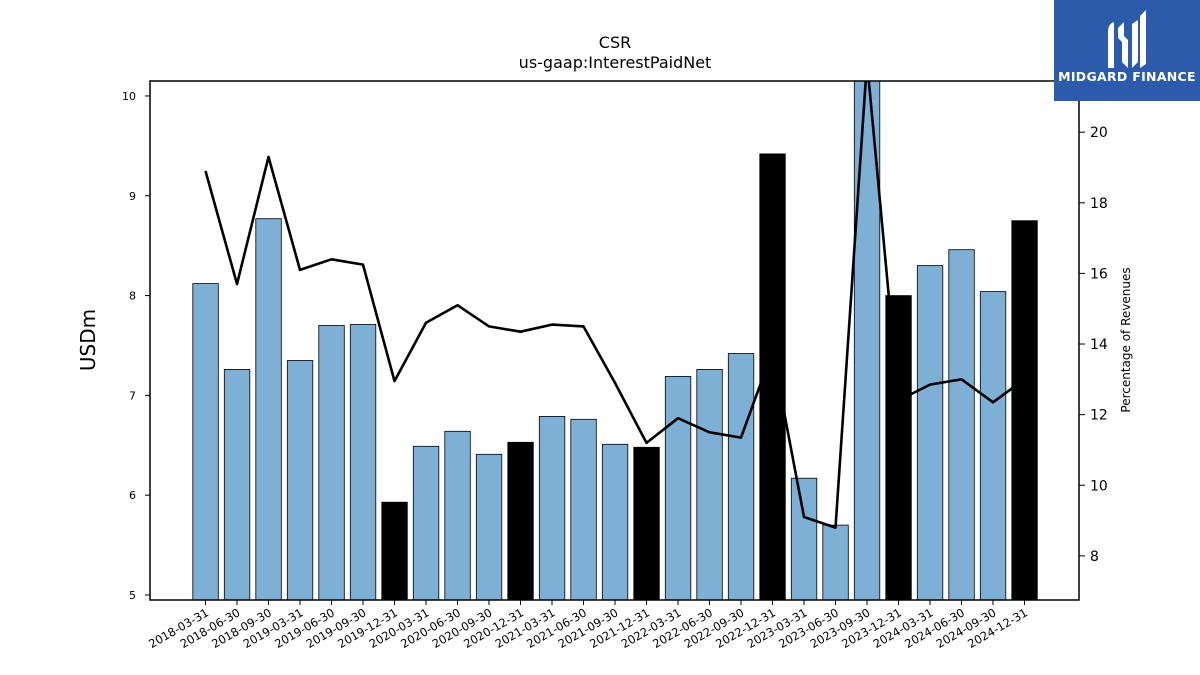  I want to click on logo-text: MIDGARD FINANCE, so click(1127, 76).